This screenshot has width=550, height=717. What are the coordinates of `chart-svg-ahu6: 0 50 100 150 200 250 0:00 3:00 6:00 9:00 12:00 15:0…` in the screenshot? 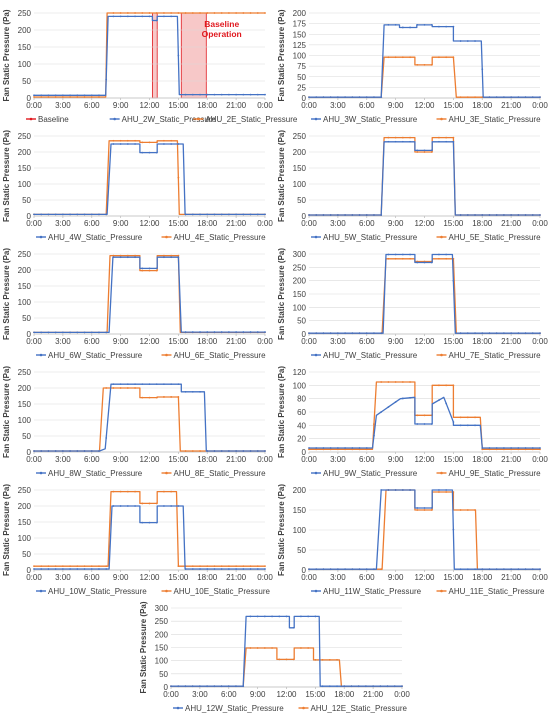 It's located at (137, 304).